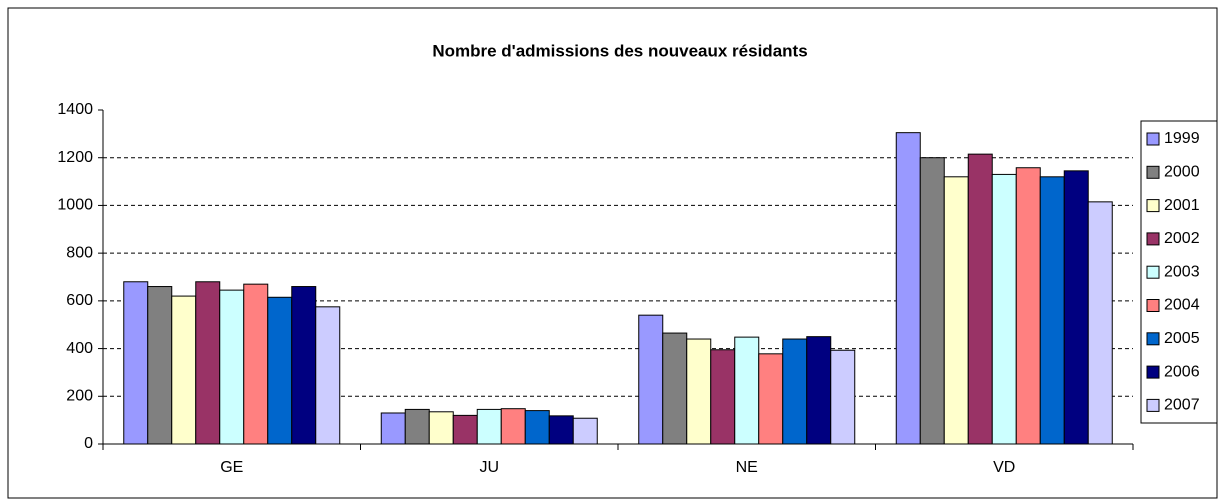  I want to click on x-tick-label: JU, so click(489, 467).